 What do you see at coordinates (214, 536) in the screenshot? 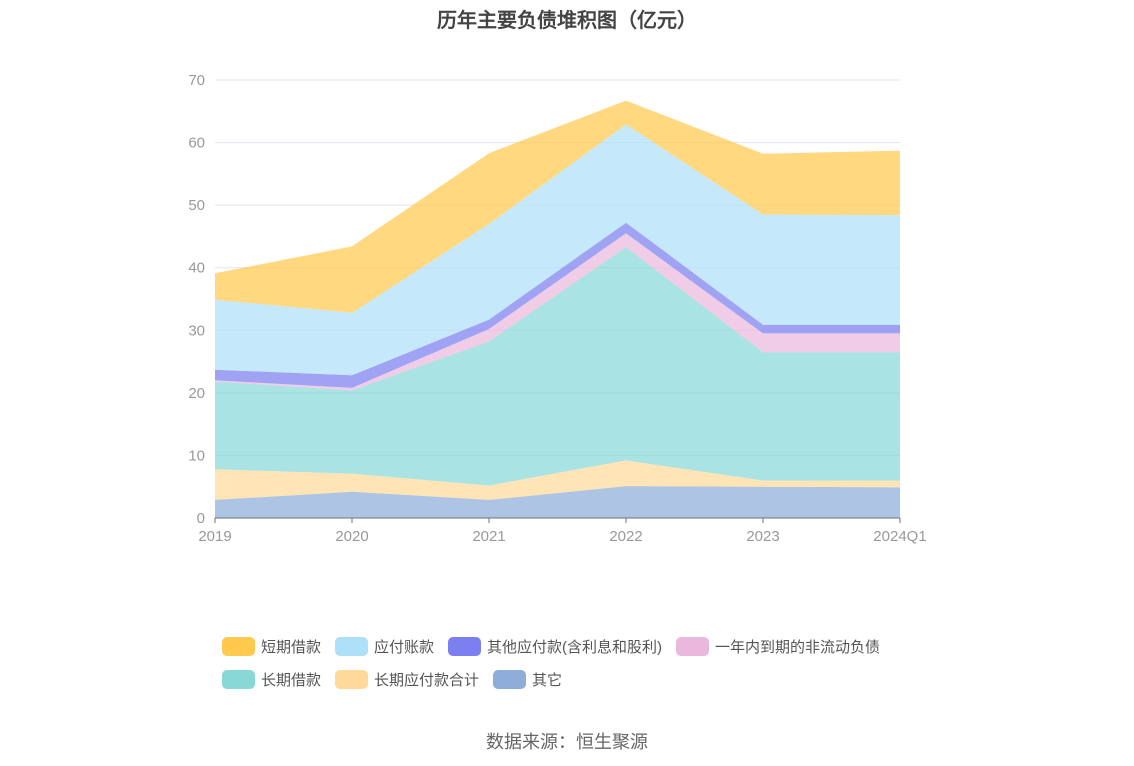
I see `x-tick-label: 2019` at bounding box center [214, 536].